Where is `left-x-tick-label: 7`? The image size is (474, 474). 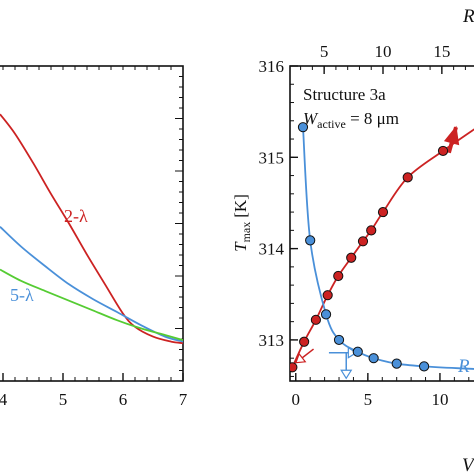
left-x-tick-label: 7 is located at coordinates (183, 399).